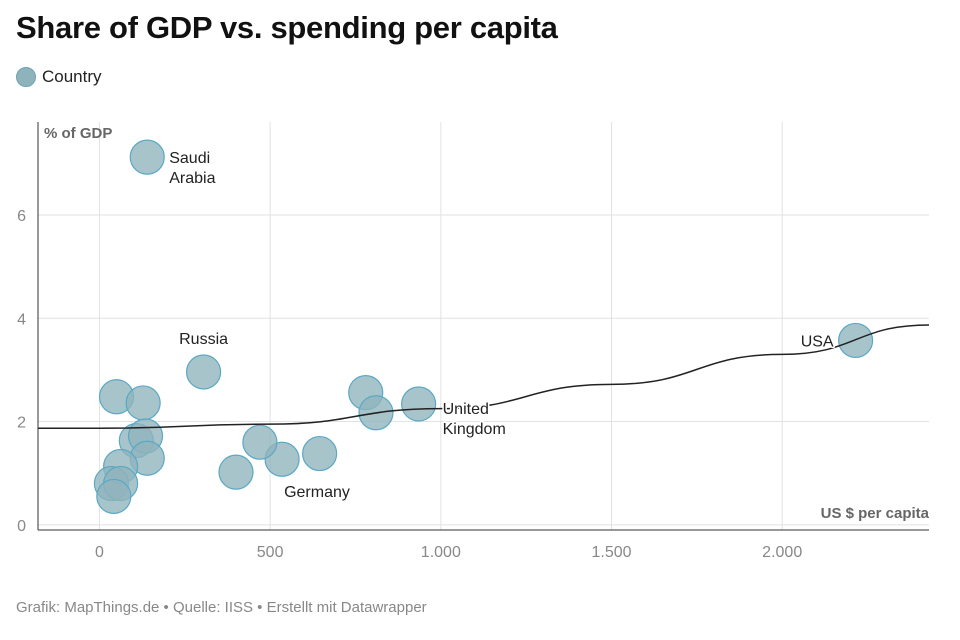 The image size is (960, 640). What do you see at coordinates (192, 168) in the screenshot?
I see `point-label-0: Saudi Arabia` at bounding box center [192, 168].